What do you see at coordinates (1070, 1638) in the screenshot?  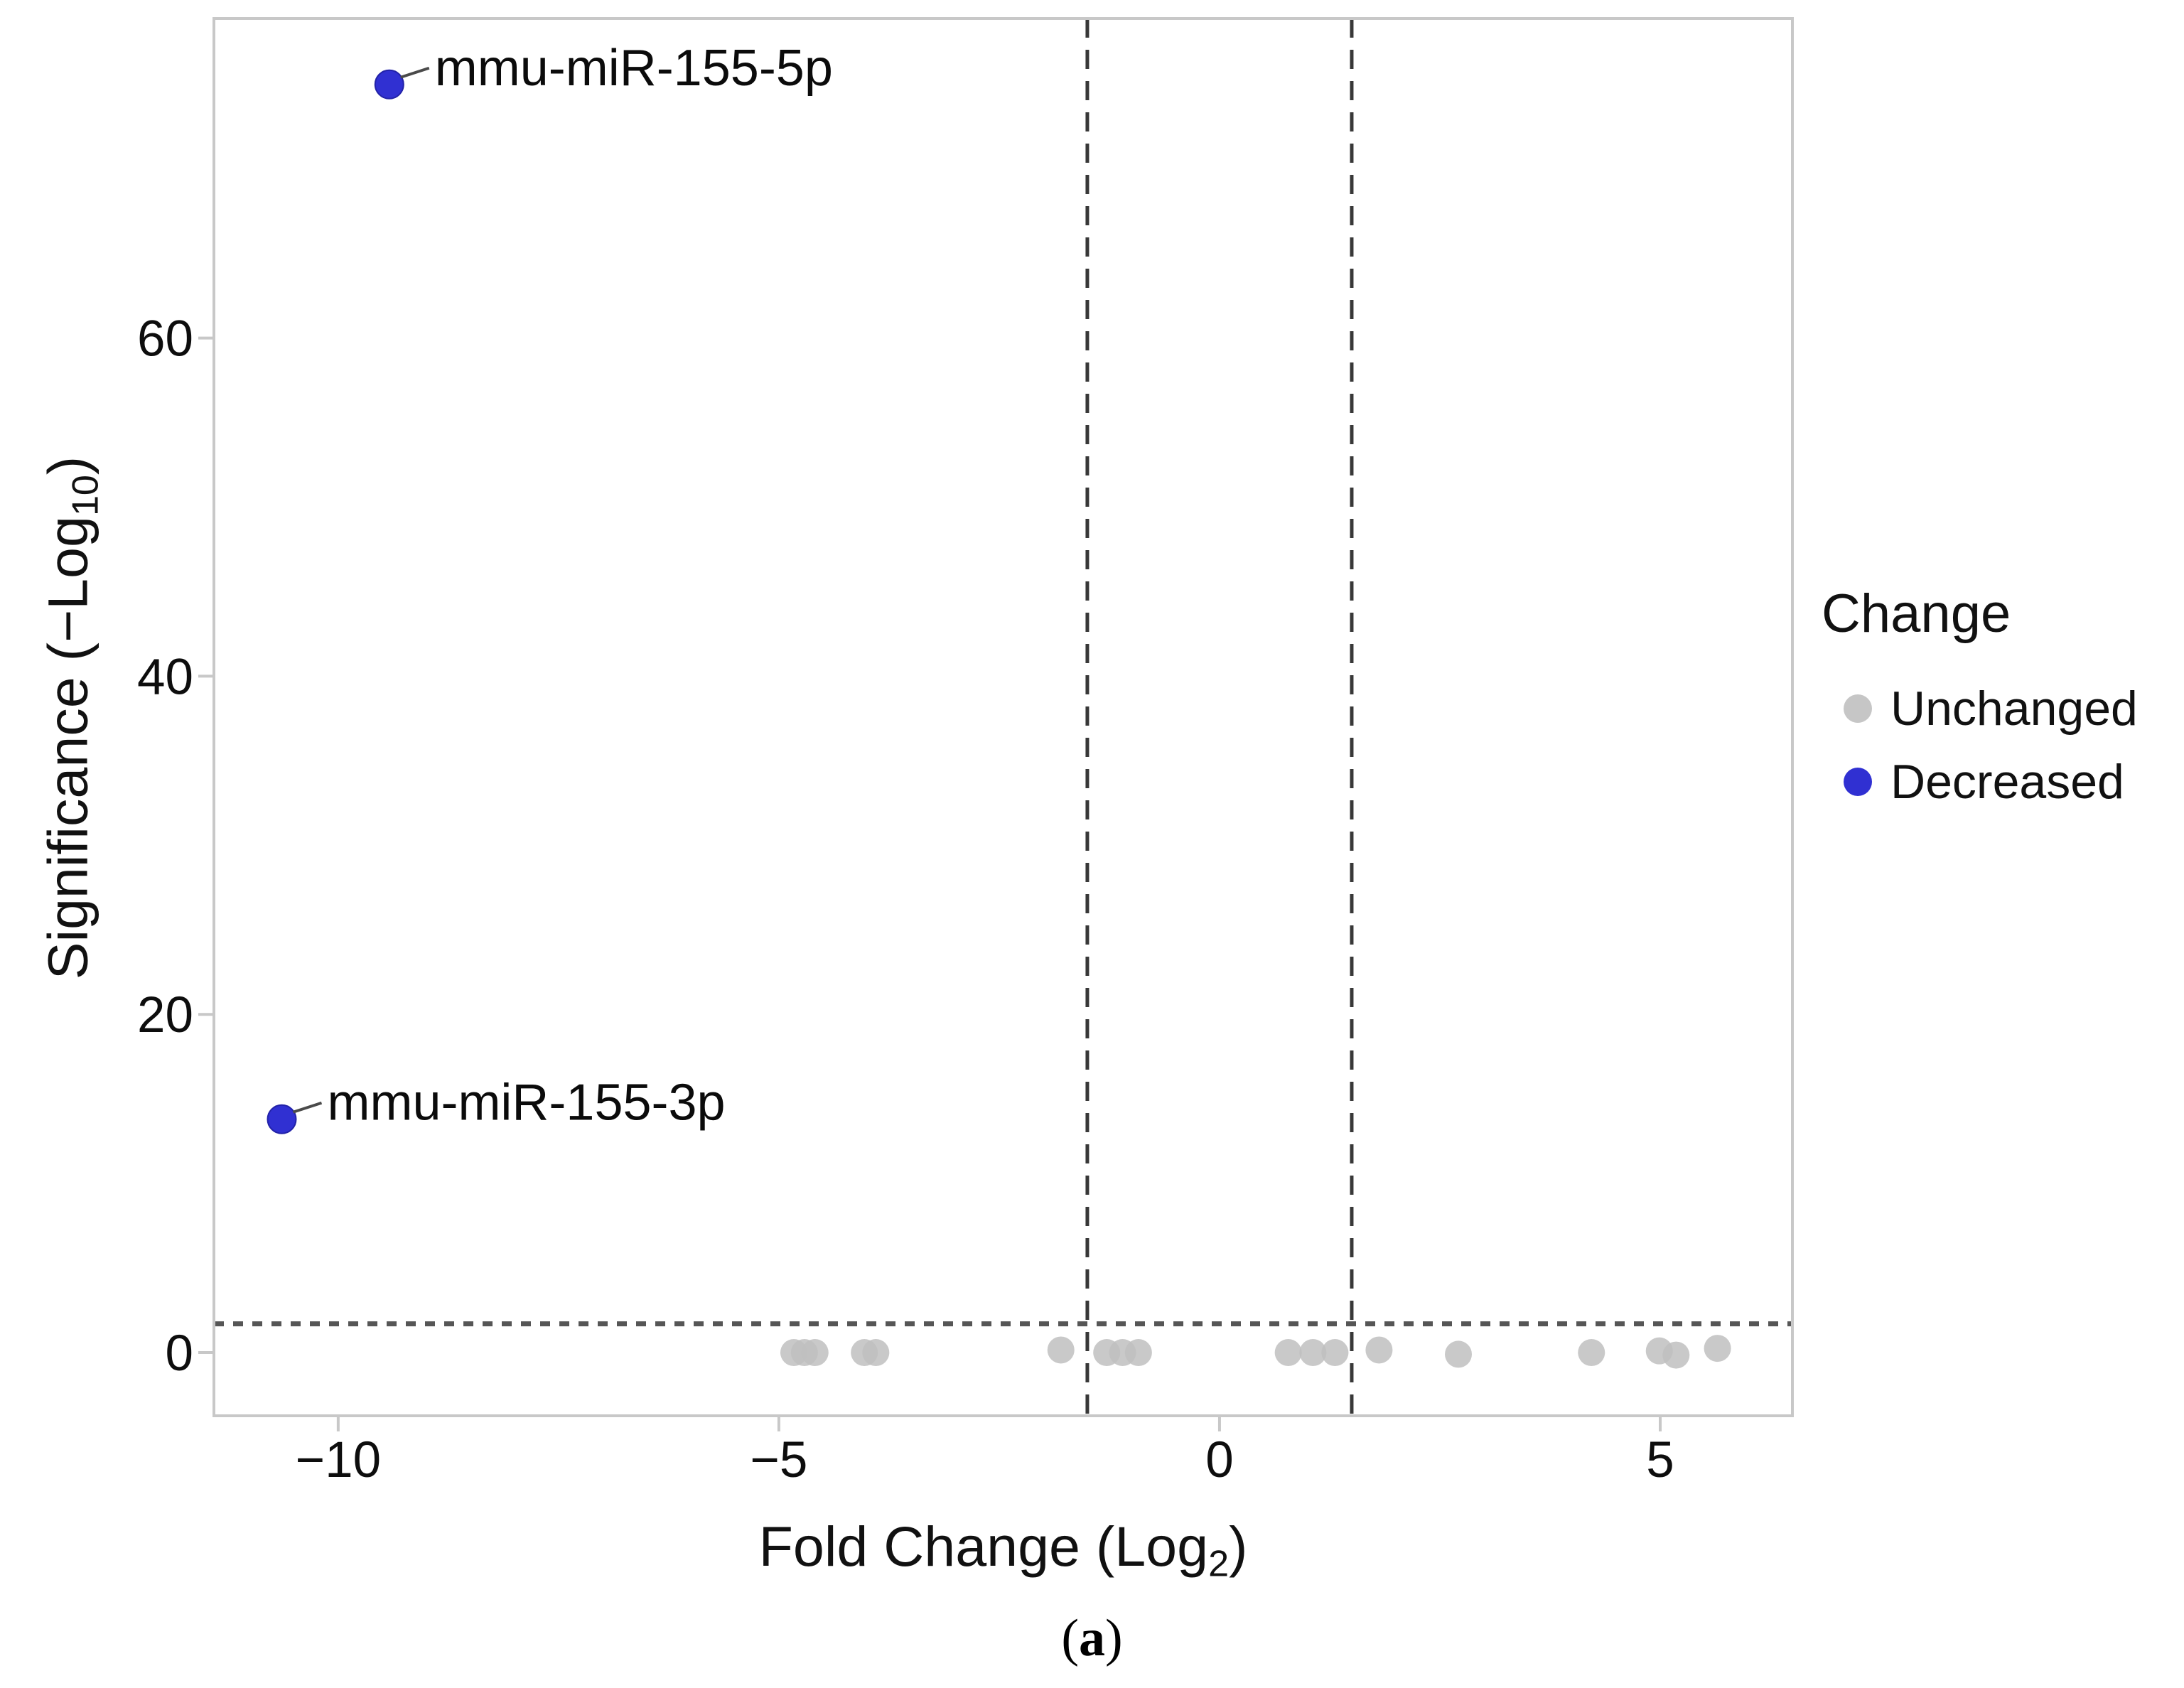 I see `caption-open-paren: (` at bounding box center [1070, 1638].